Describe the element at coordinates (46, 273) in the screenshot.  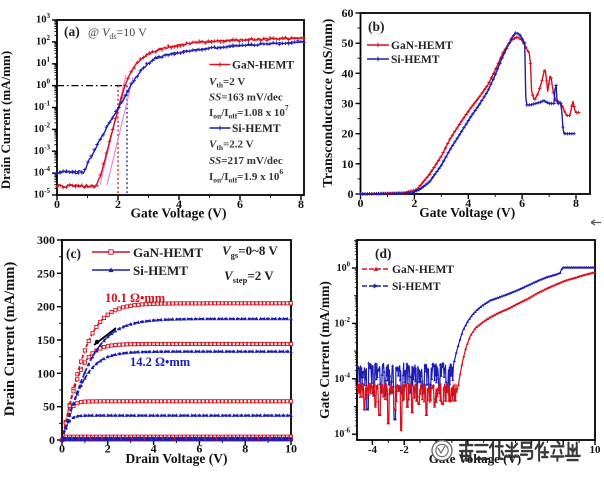
I see `svg-text: 250` at that location.